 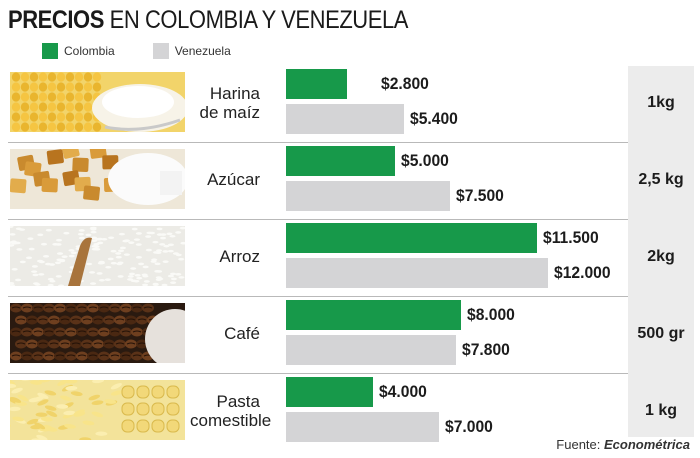 What do you see at coordinates (578, 444) in the screenshot?
I see `source-prefix: Fuente:` at bounding box center [578, 444].